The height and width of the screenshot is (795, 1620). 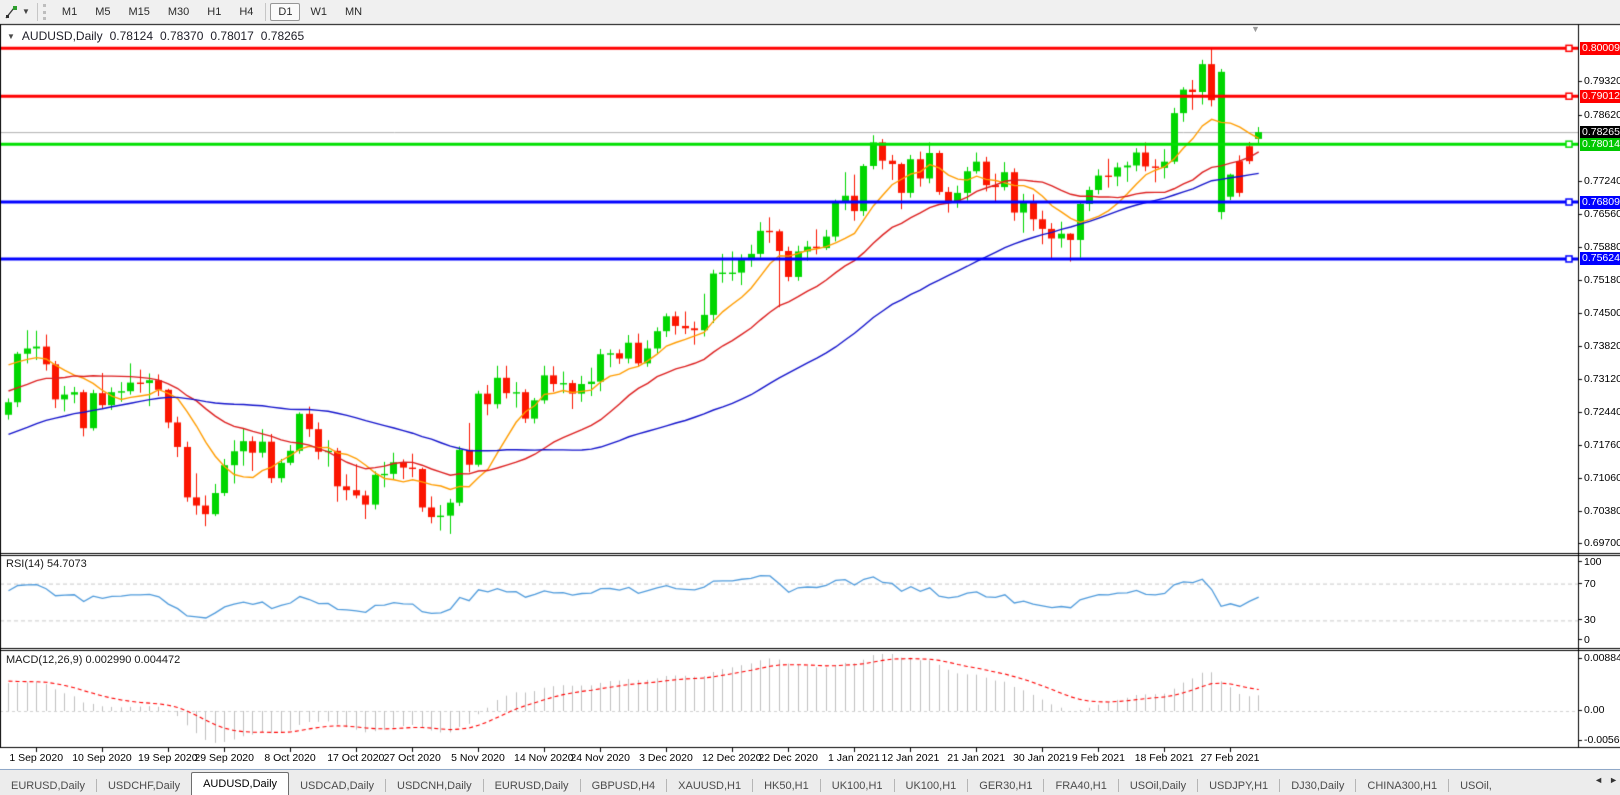 I want to click on timeframe-button-m1: M1, so click(x=69, y=11).